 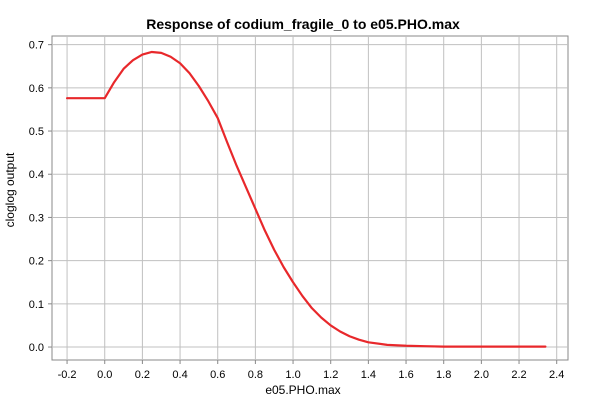 I want to click on y-axis-label: cloglog output, so click(x=10, y=189).